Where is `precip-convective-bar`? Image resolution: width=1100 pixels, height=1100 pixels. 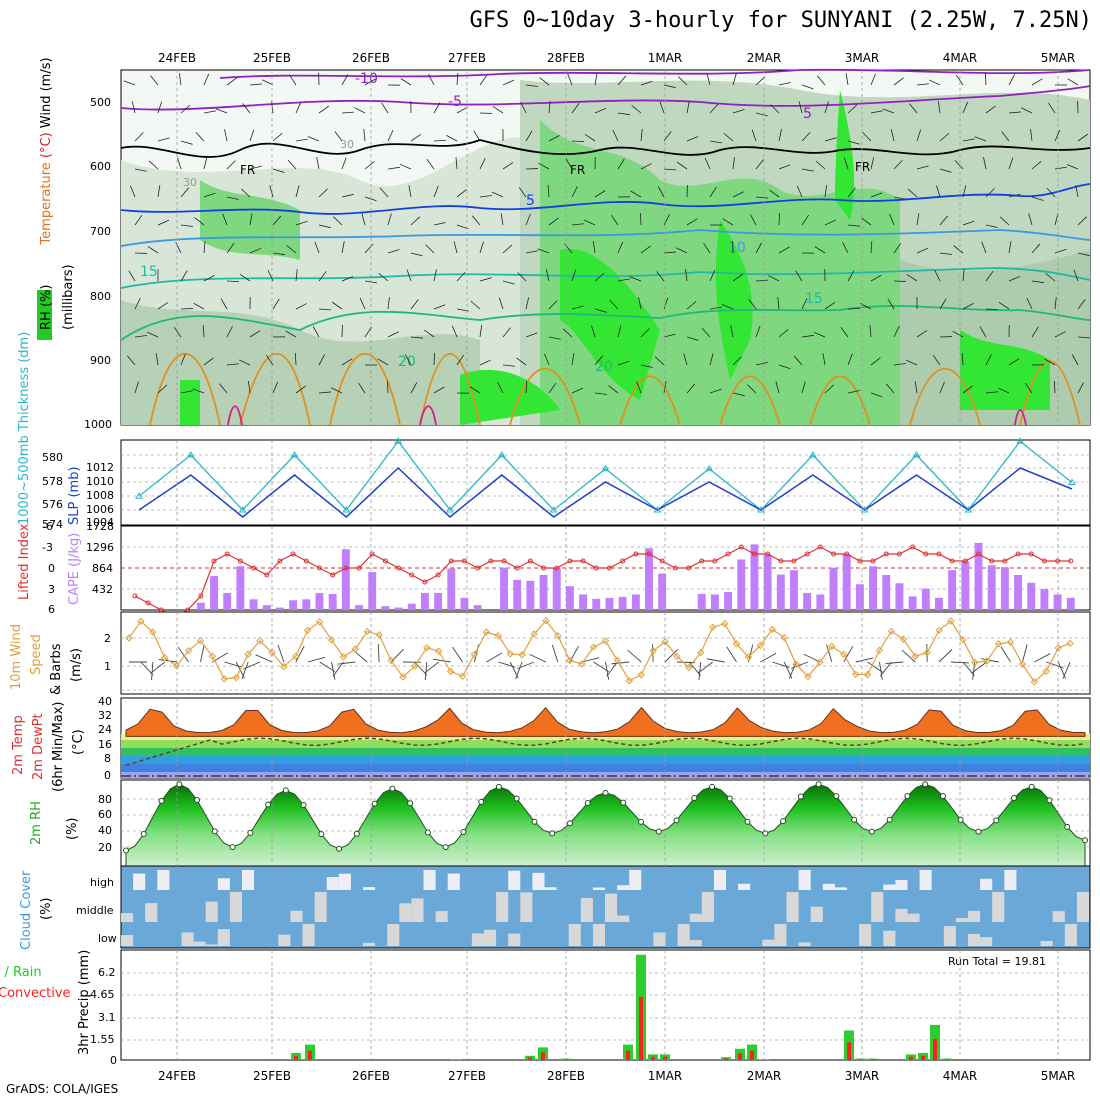 precip-convective-bar is located at coordinates (310, 1055).